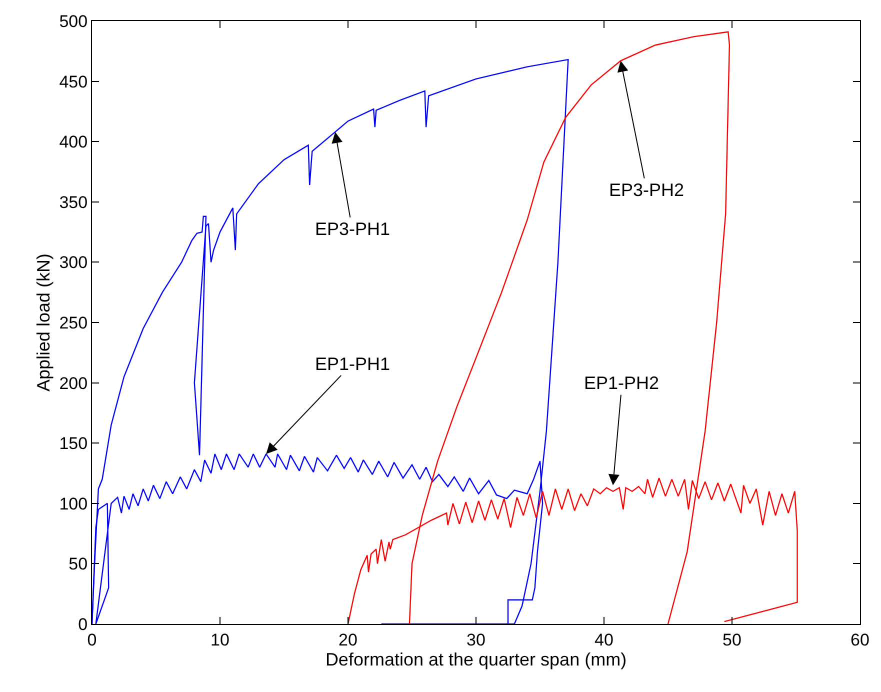  What do you see at coordinates (476, 640) in the screenshot?
I see `x-tick-label: 30` at bounding box center [476, 640].